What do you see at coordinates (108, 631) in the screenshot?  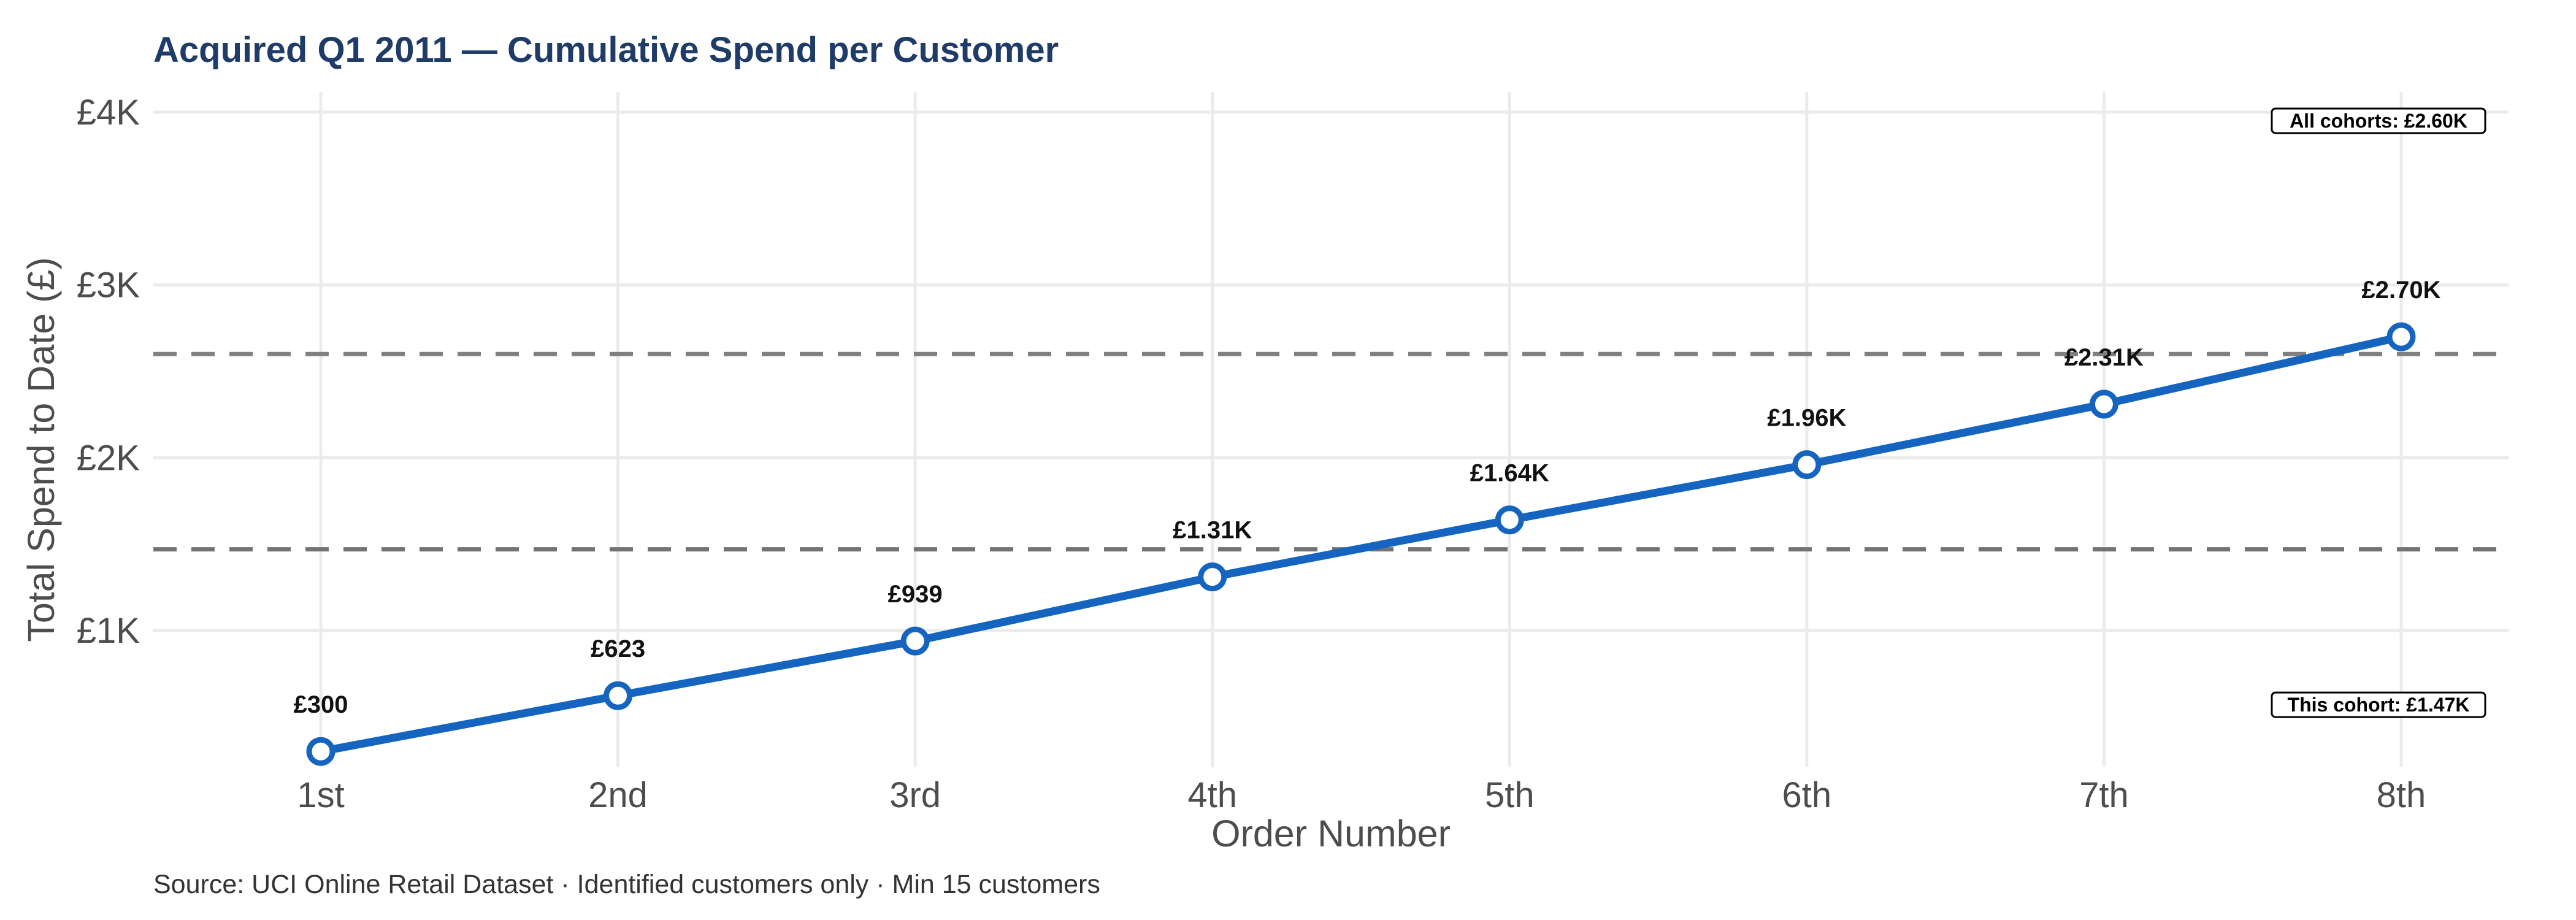 I see `y-tick-label: £1K` at bounding box center [108, 631].